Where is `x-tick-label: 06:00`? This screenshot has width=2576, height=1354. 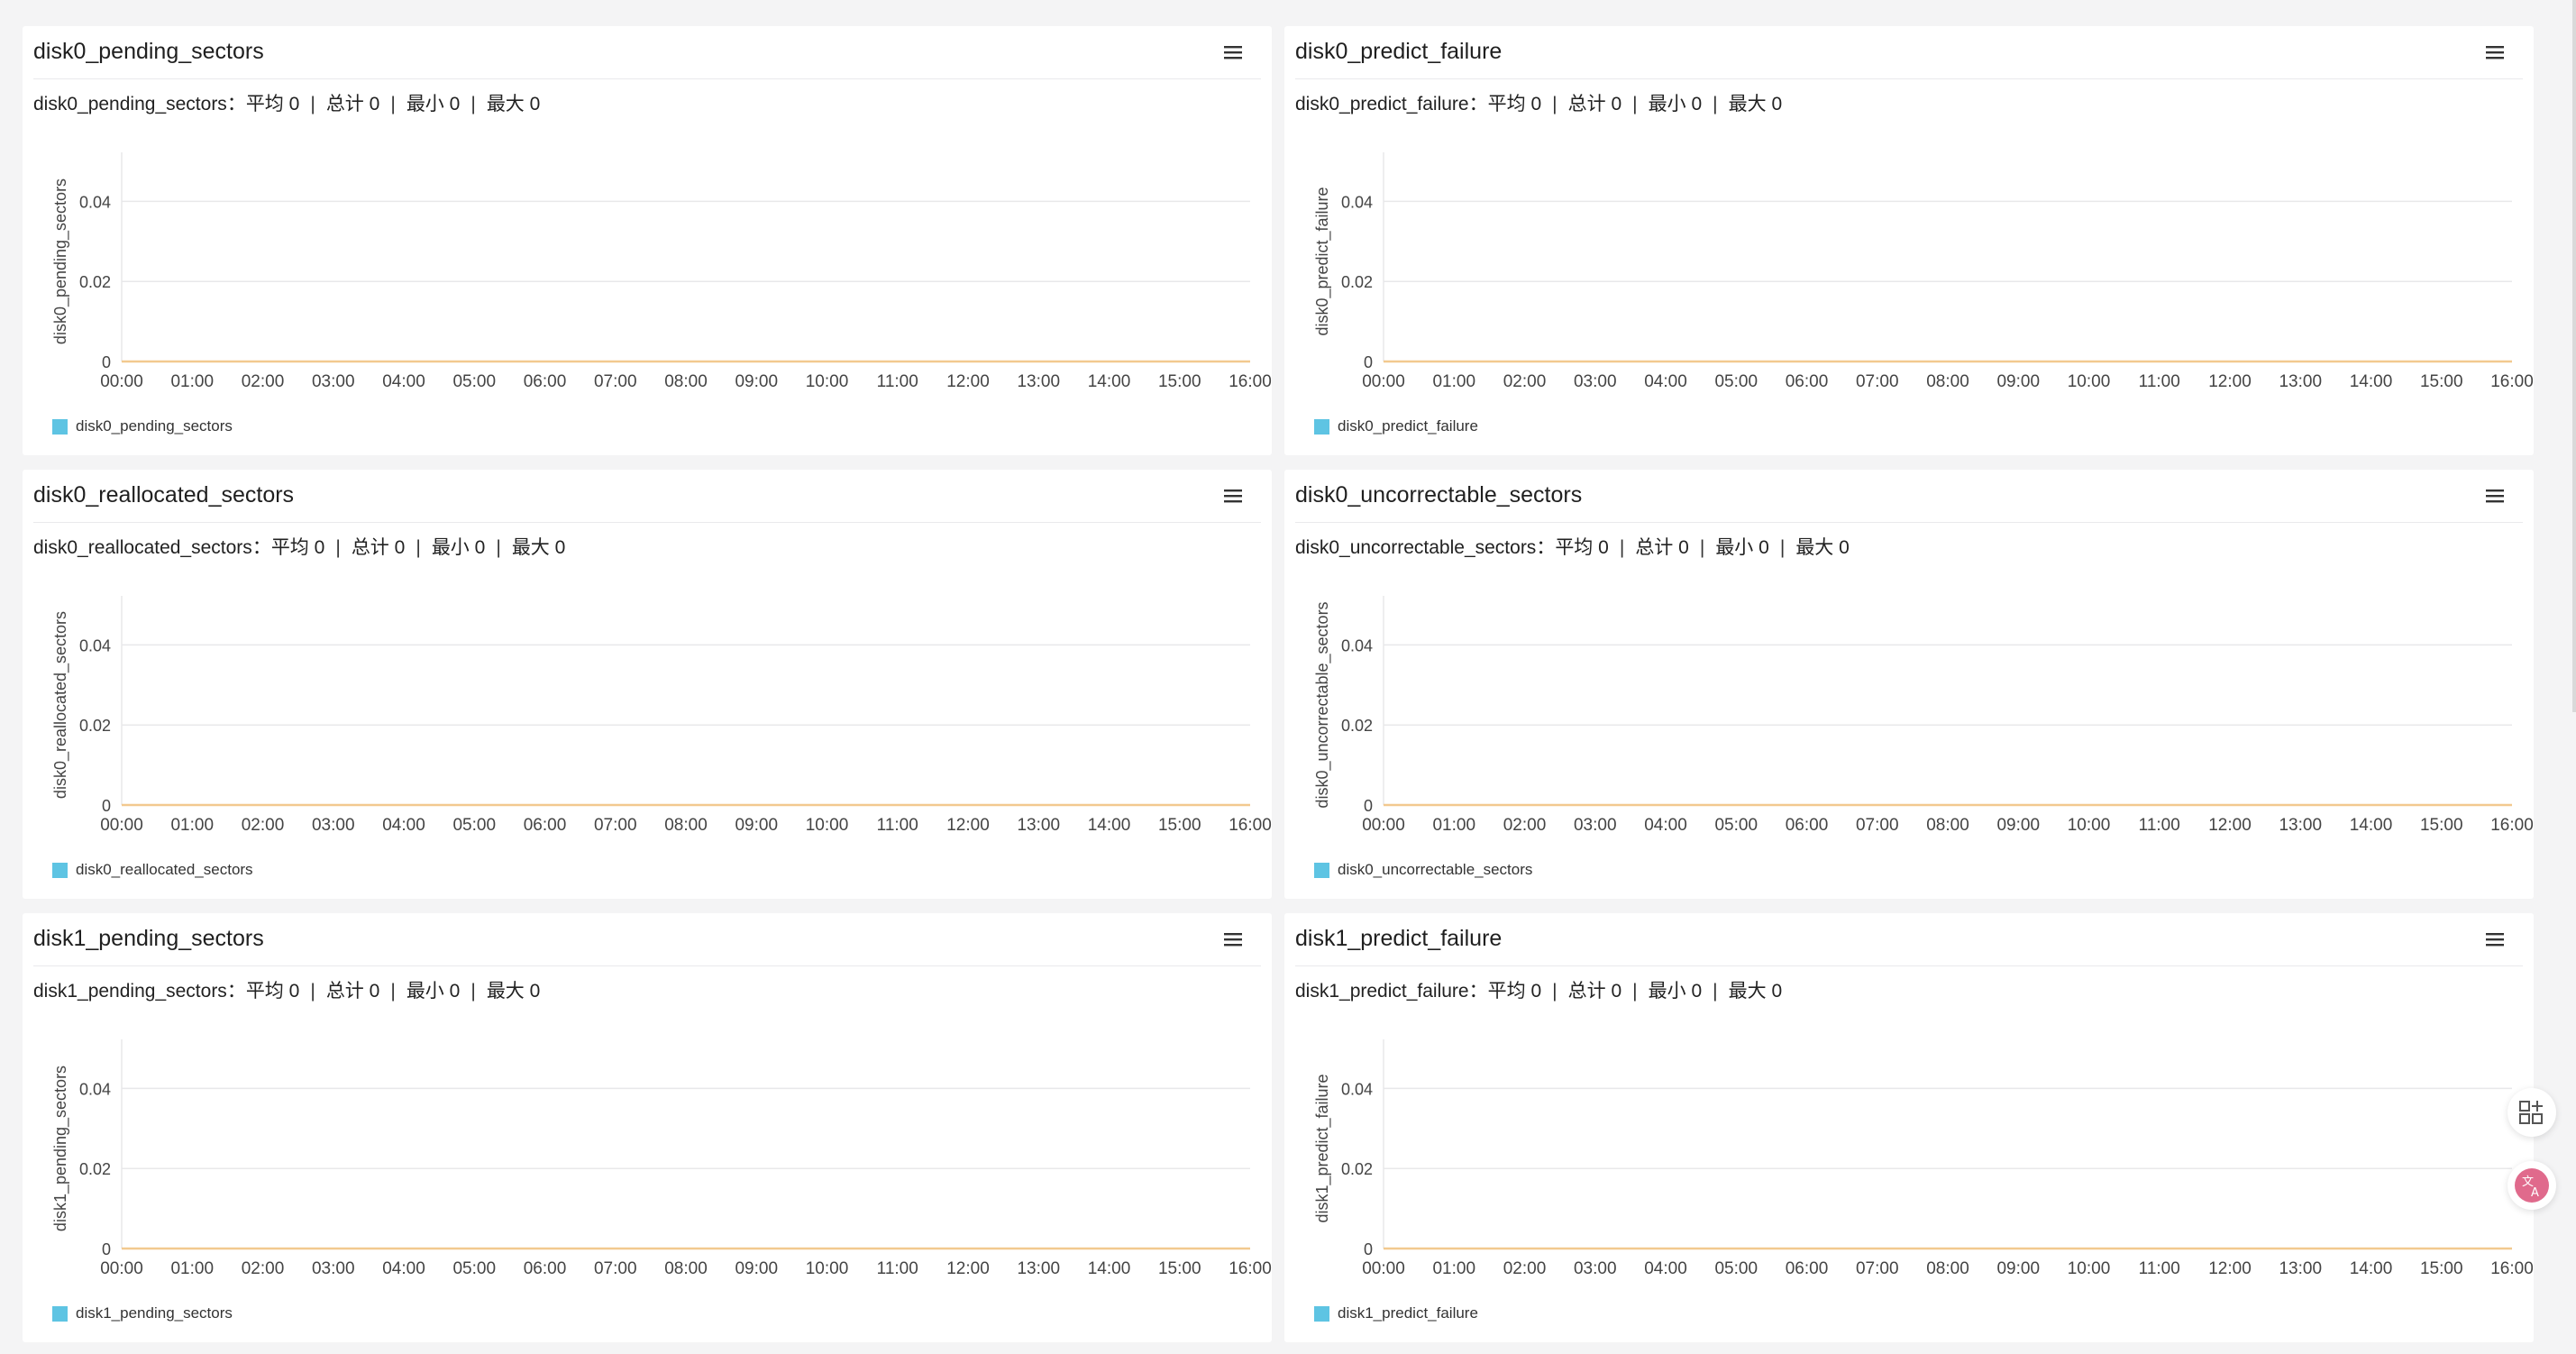 x-tick-label: 06:00 is located at coordinates (1807, 381).